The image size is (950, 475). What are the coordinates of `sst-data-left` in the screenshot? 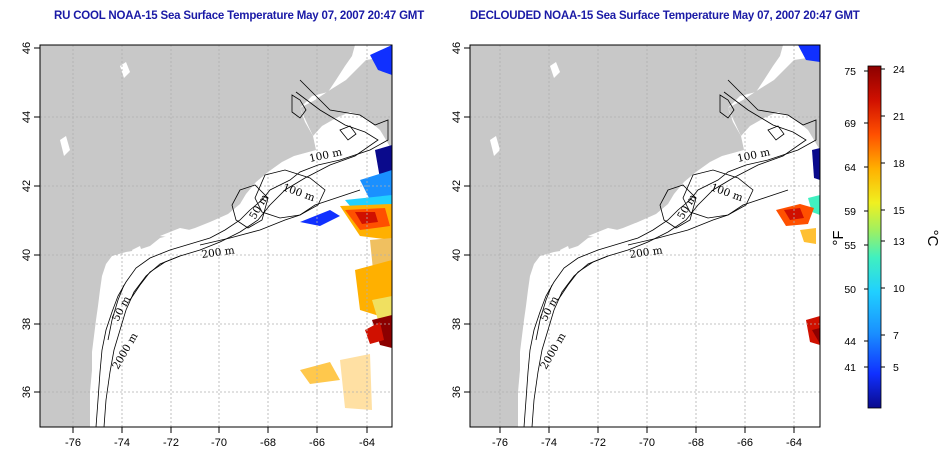 It's located at (346, 227).